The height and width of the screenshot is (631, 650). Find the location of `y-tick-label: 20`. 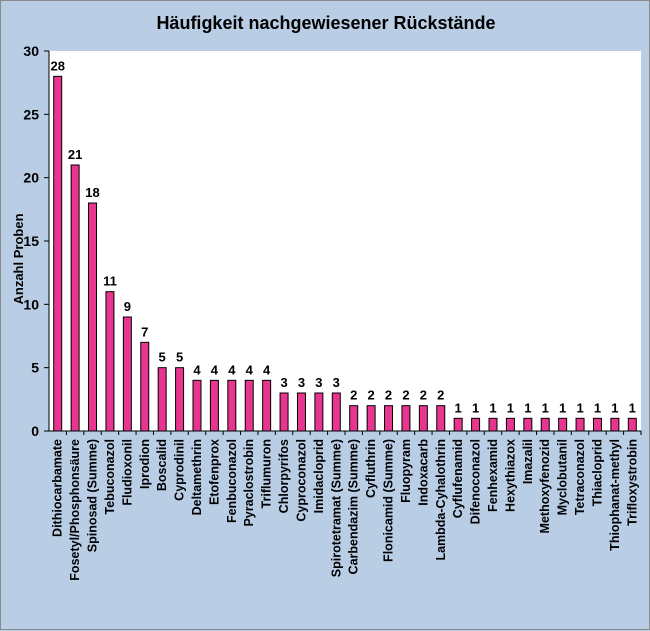

y-tick-label: 20 is located at coordinates (31, 178).